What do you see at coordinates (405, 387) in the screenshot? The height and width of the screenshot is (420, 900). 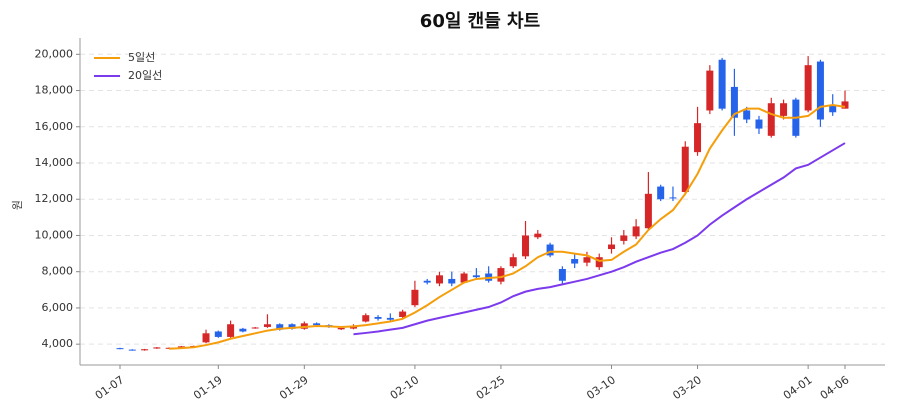 I see `x-tick-label: 02-10` at bounding box center [405, 387].